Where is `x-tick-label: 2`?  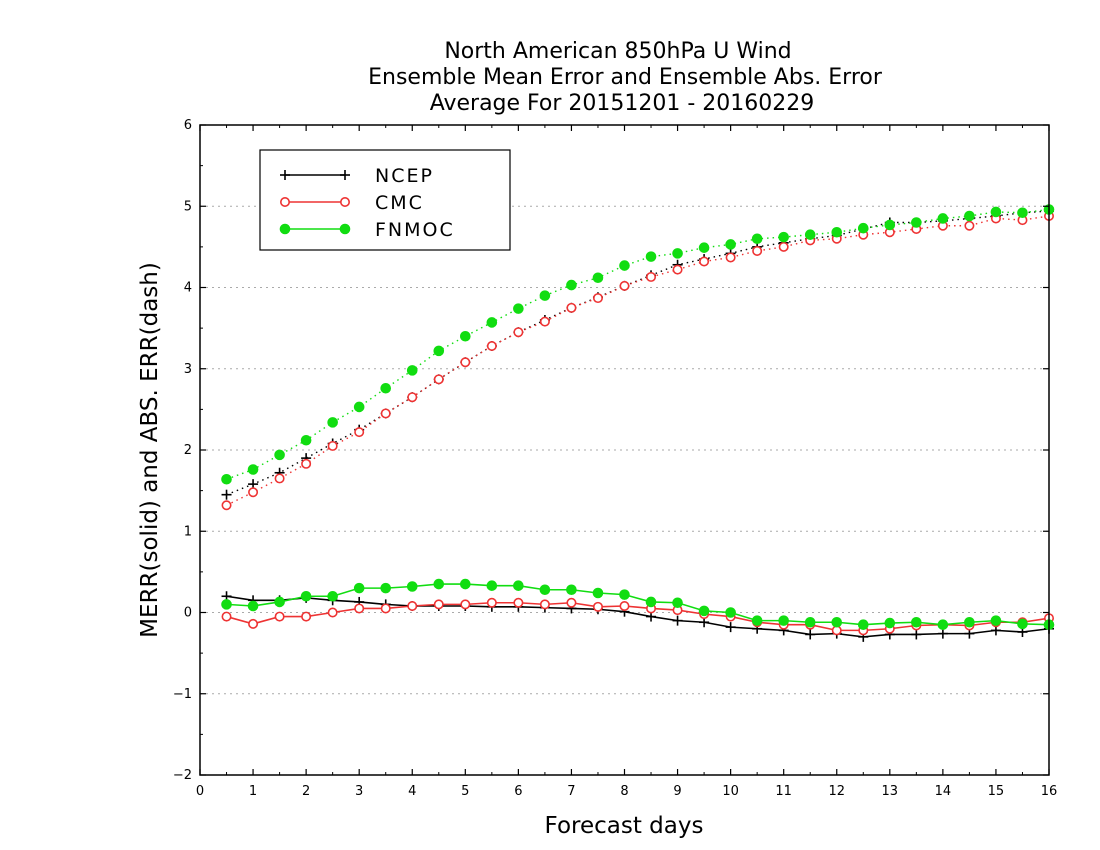 x-tick-label: 2 is located at coordinates (306, 791).